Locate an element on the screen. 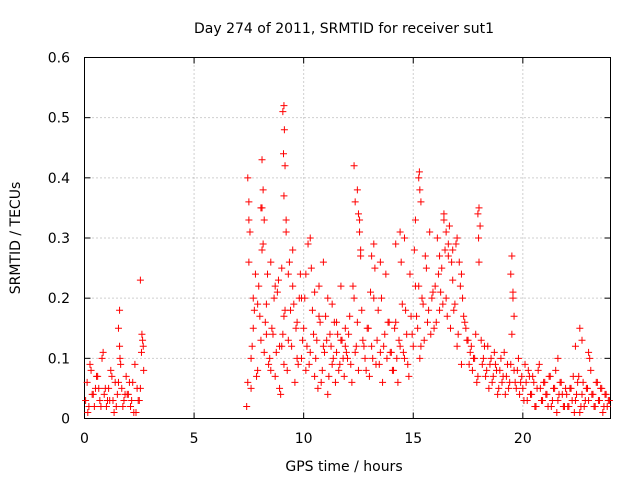 This screenshot has height=480, width=640. y-tick-label: 0.6 is located at coordinates (59, 59).